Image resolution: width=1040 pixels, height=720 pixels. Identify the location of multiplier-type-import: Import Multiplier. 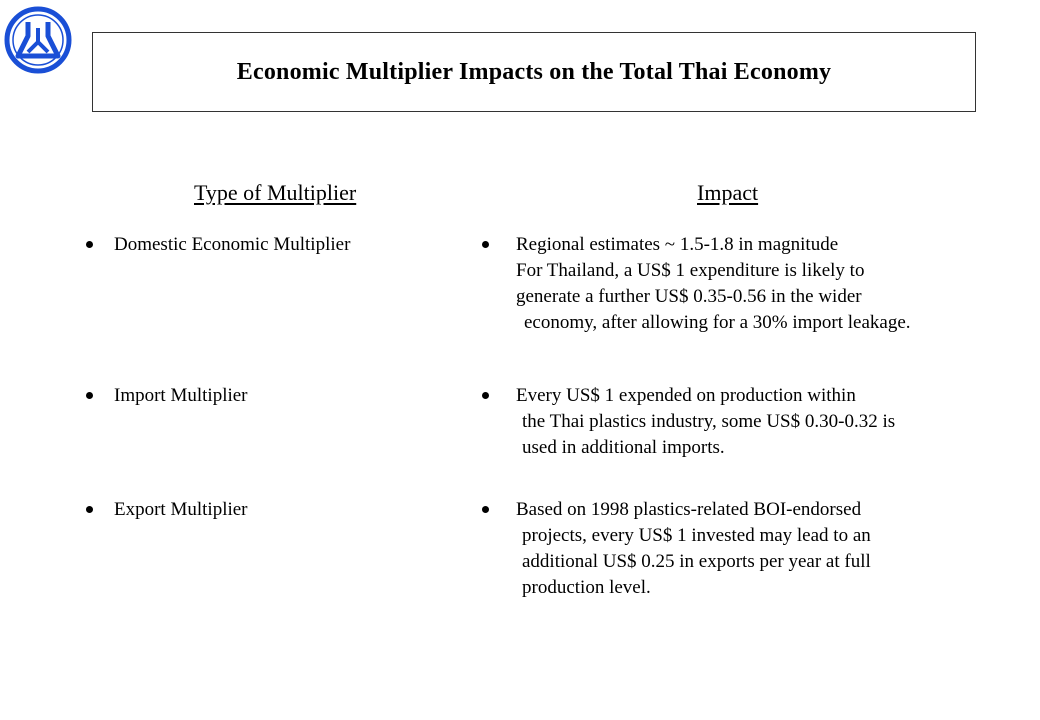
(167, 396).